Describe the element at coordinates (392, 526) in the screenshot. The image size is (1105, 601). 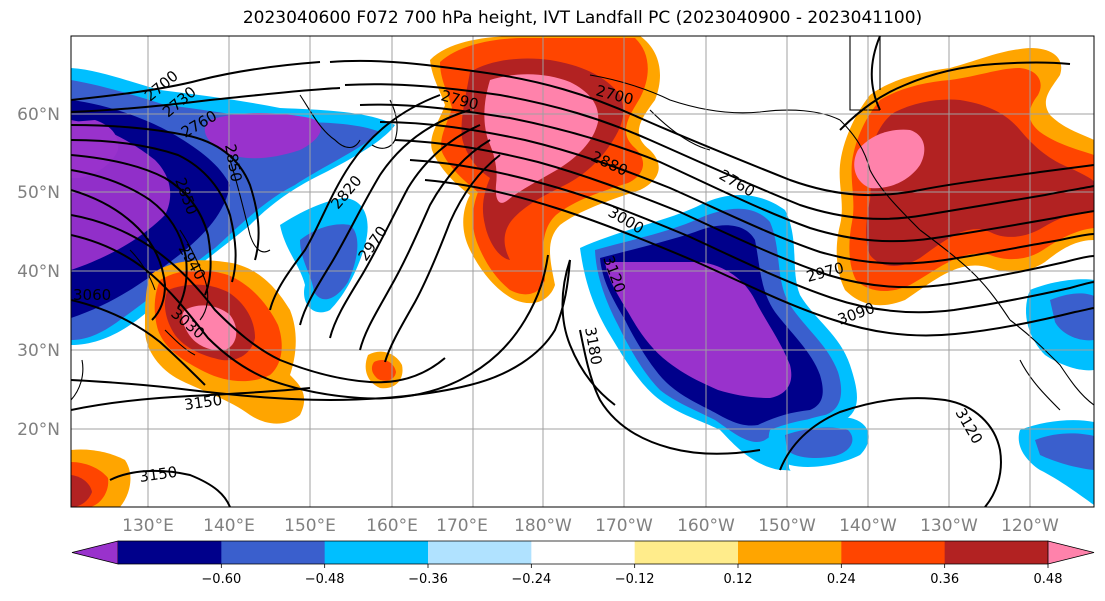
I see `lon-label-160e: 160°E` at that location.